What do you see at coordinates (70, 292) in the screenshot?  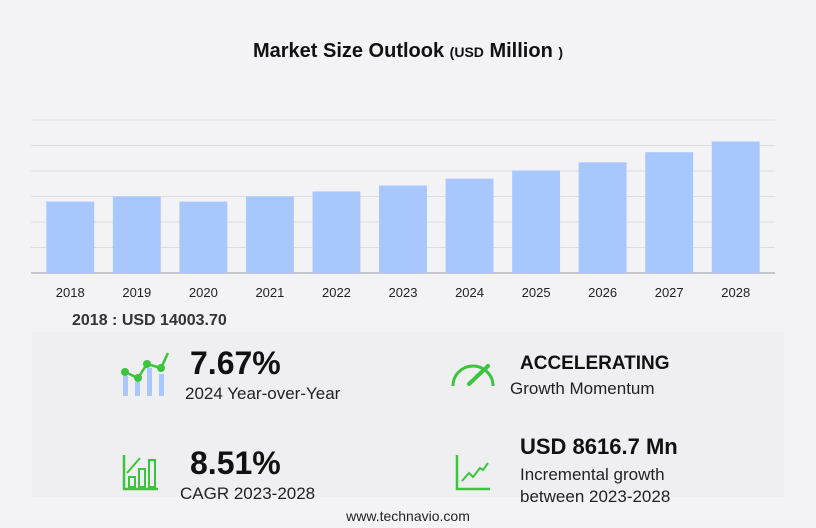 I see `x-tick-label: 2018` at bounding box center [70, 292].